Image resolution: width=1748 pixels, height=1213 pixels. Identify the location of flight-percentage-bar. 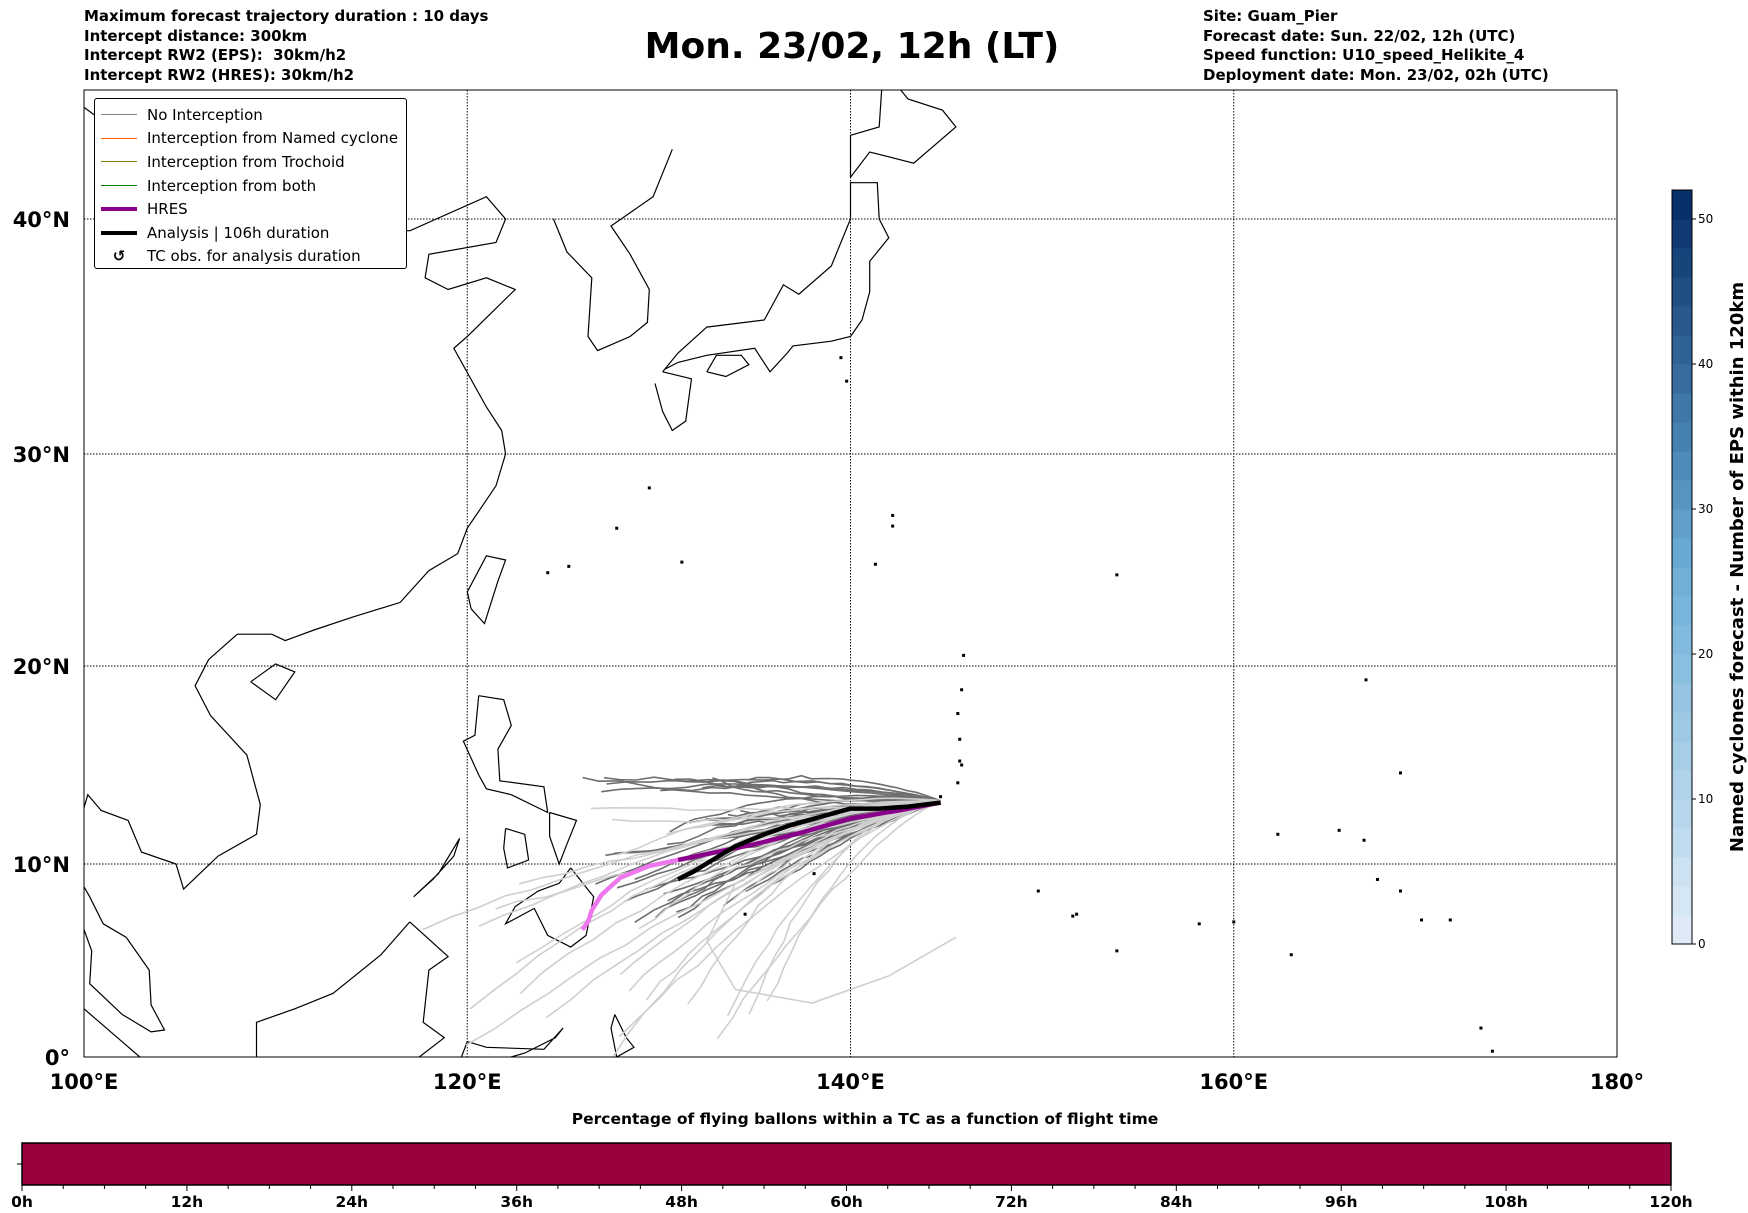
(846, 1164).